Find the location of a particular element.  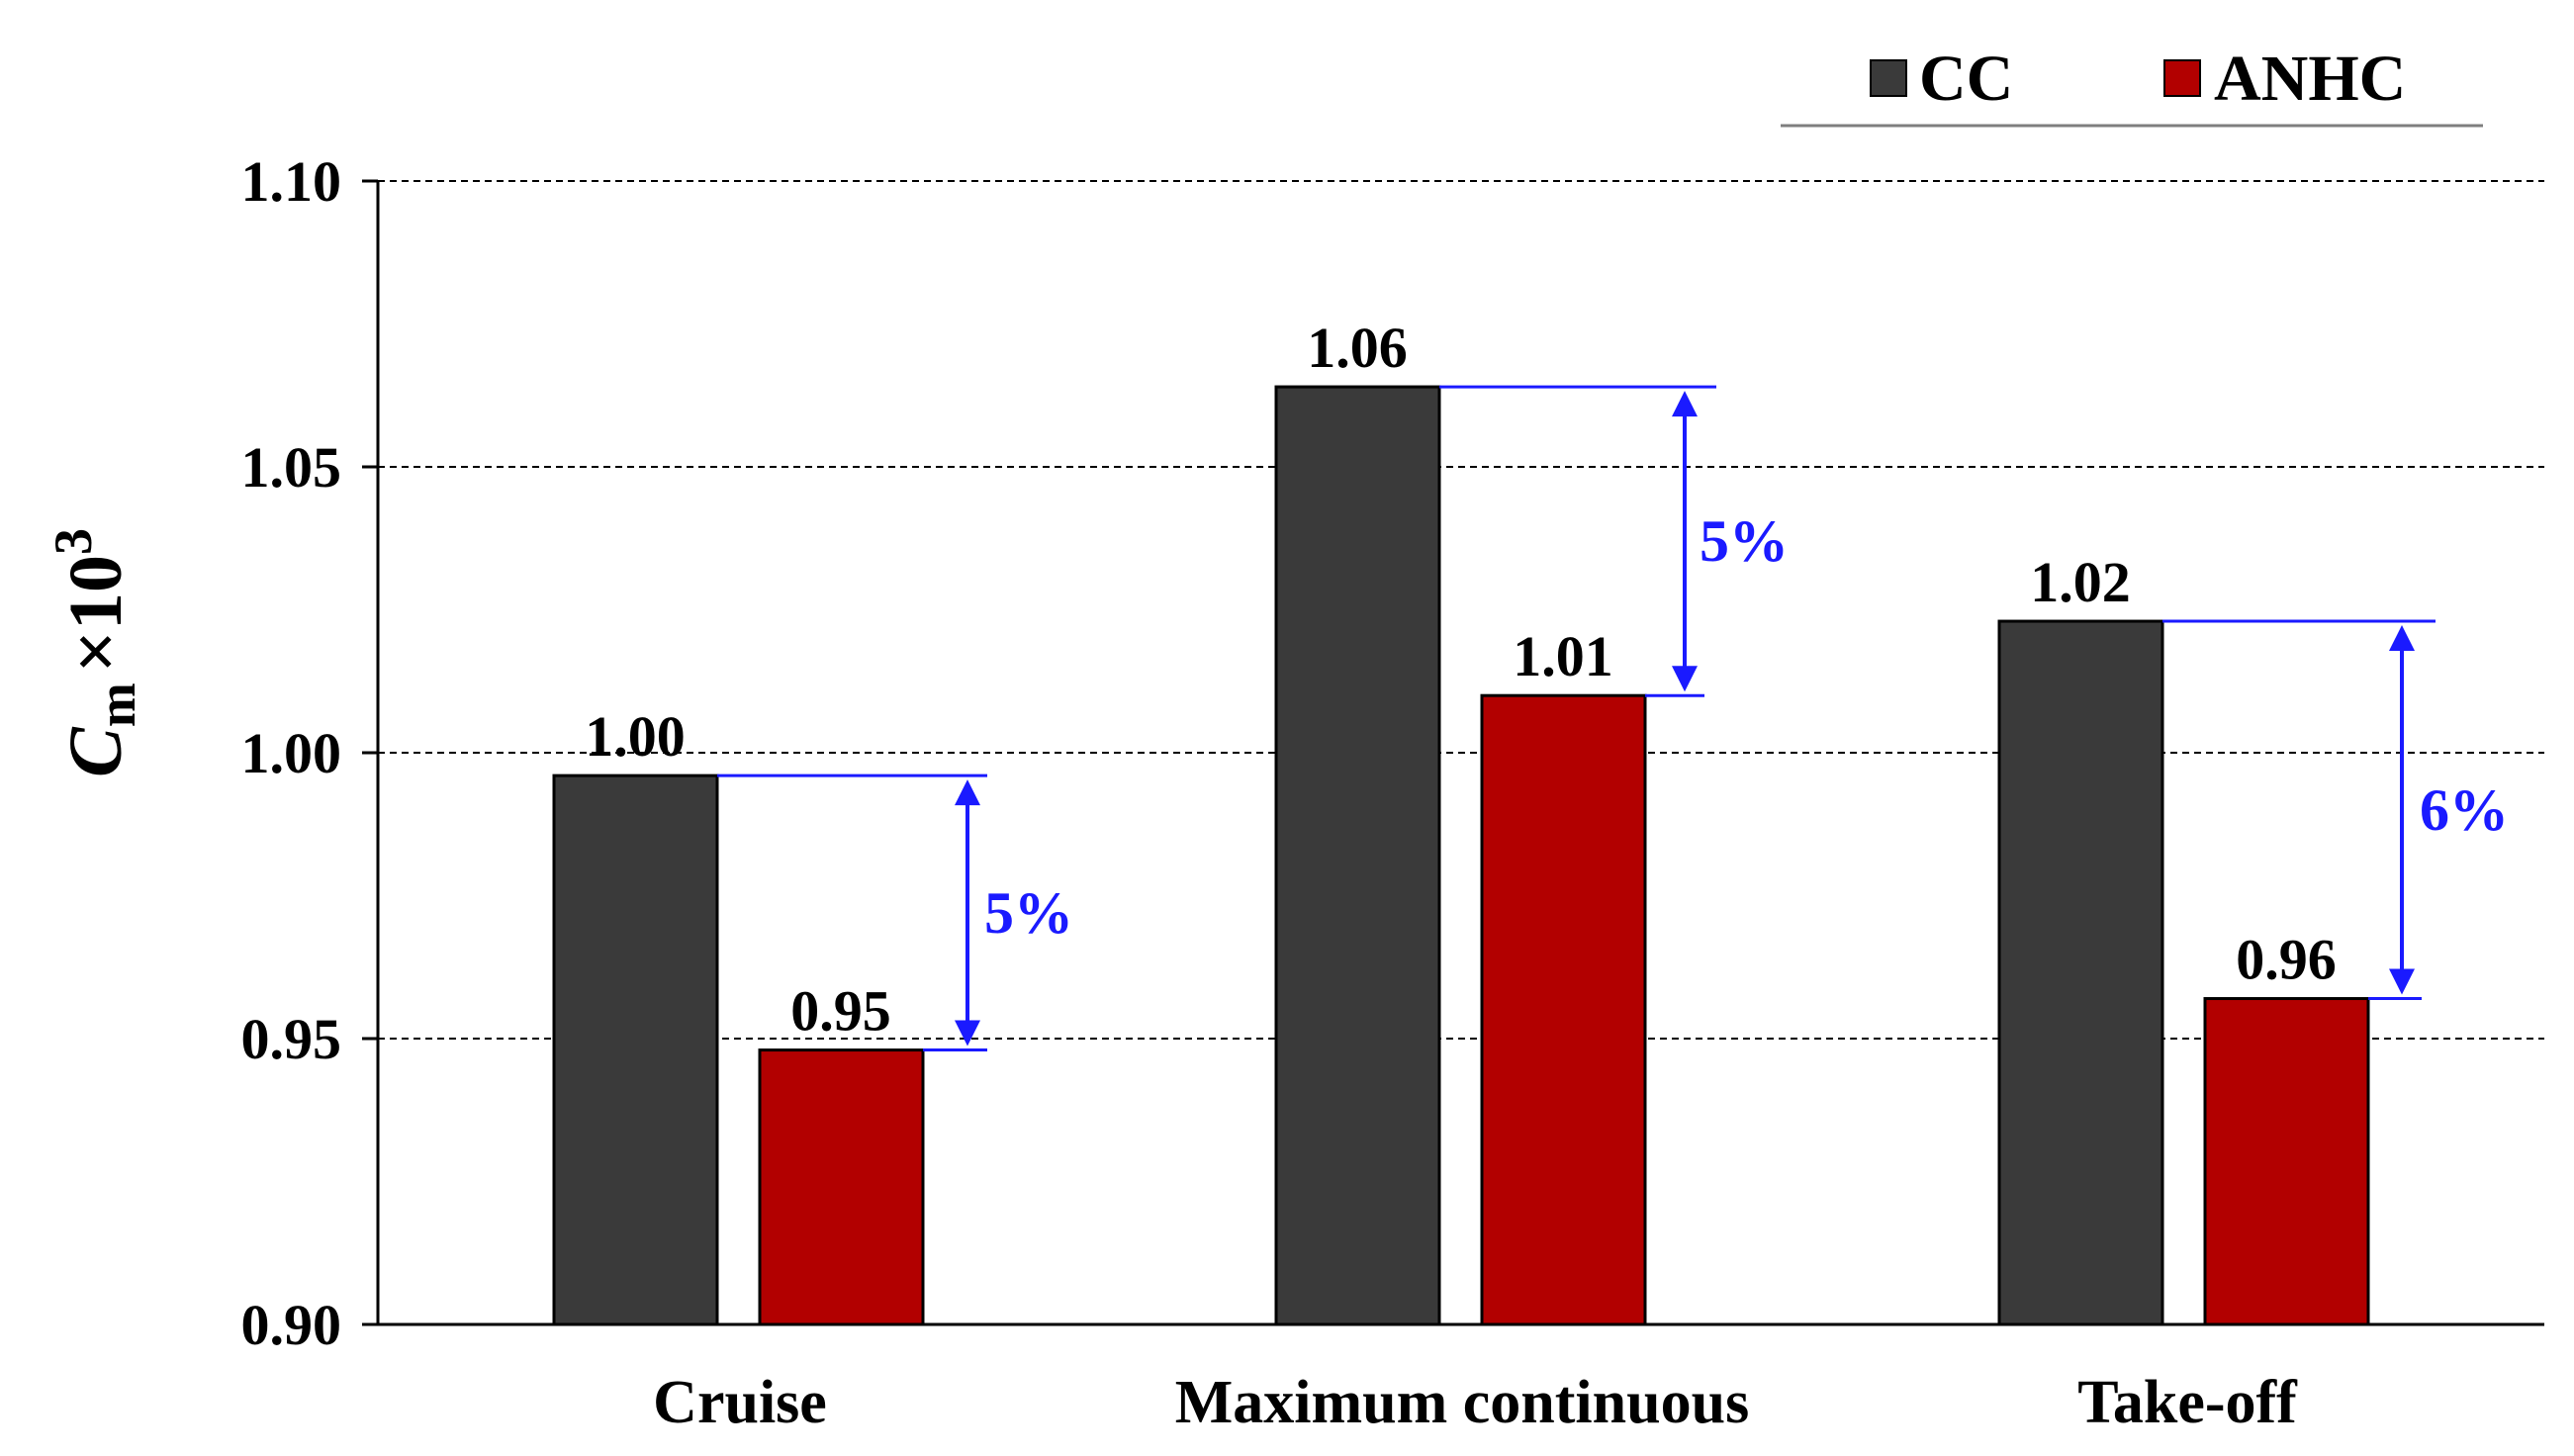

legend-swatch-anhc is located at coordinates (2182, 78).